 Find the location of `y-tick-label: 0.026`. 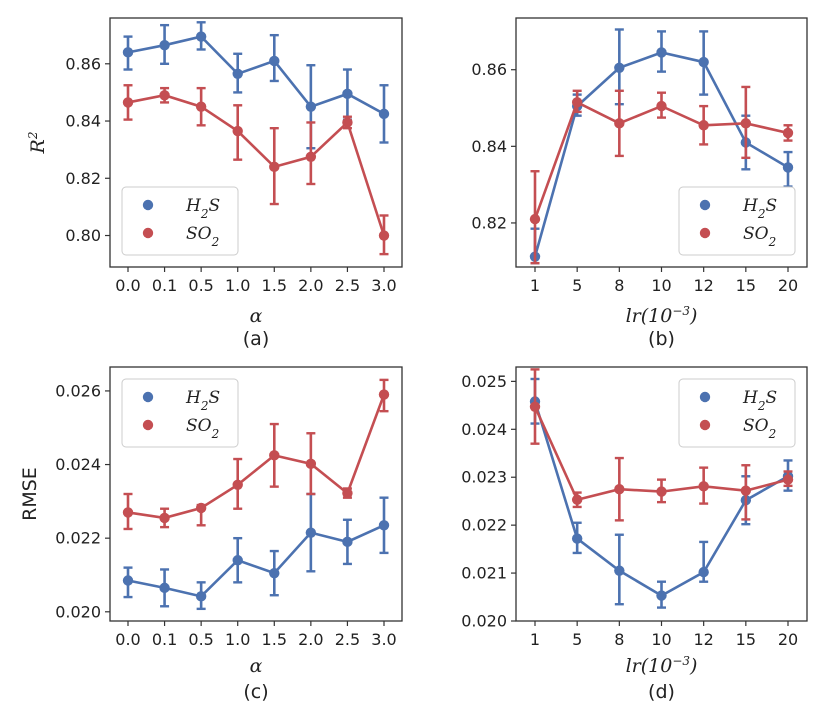

y-tick-label: 0.026 is located at coordinates (78, 390).